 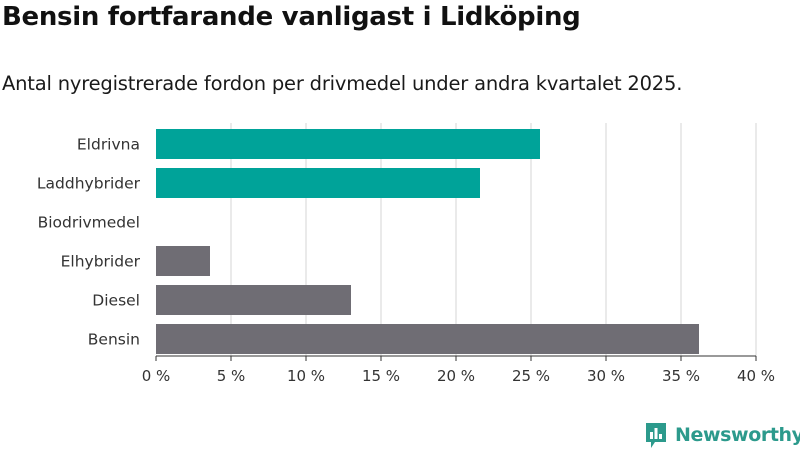 I want to click on x-tick-label: 40 %, so click(x=756, y=376).